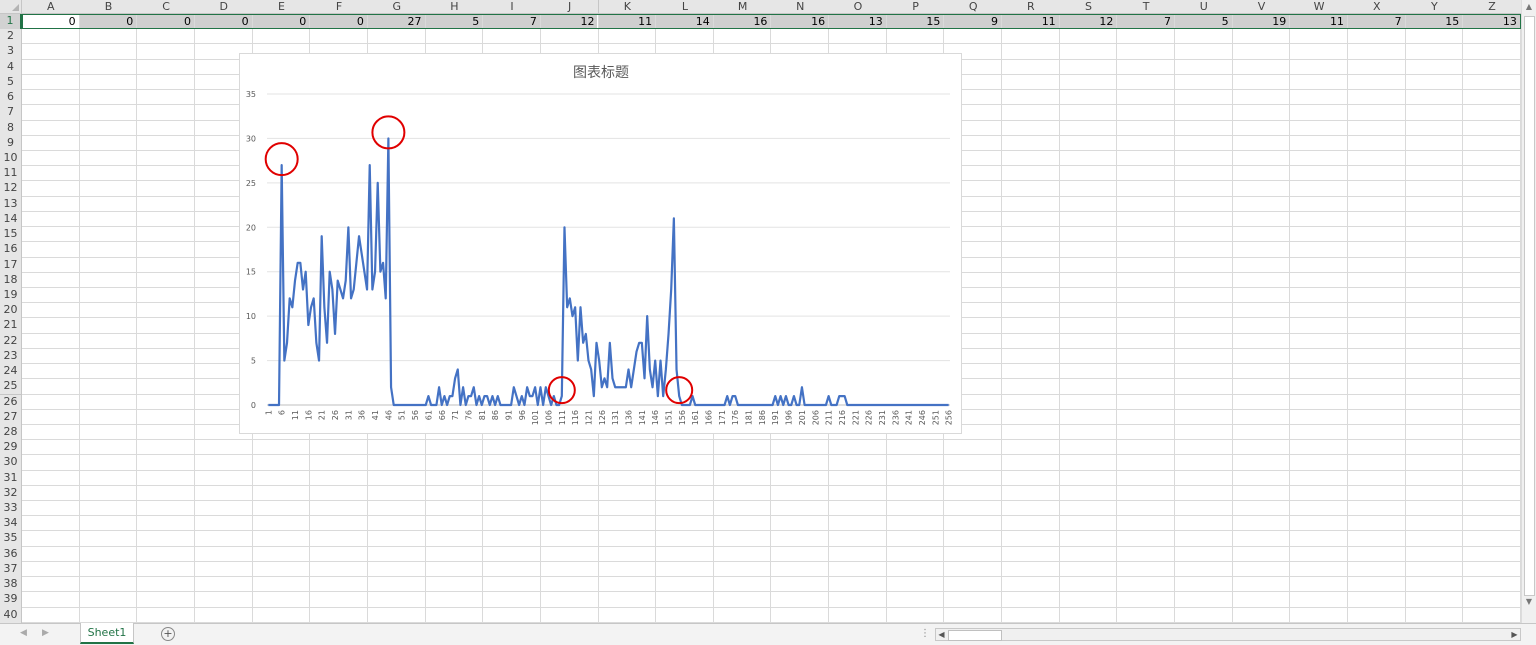  What do you see at coordinates (11, 615) in the screenshot?
I see `row-header-40: 40` at bounding box center [11, 615].